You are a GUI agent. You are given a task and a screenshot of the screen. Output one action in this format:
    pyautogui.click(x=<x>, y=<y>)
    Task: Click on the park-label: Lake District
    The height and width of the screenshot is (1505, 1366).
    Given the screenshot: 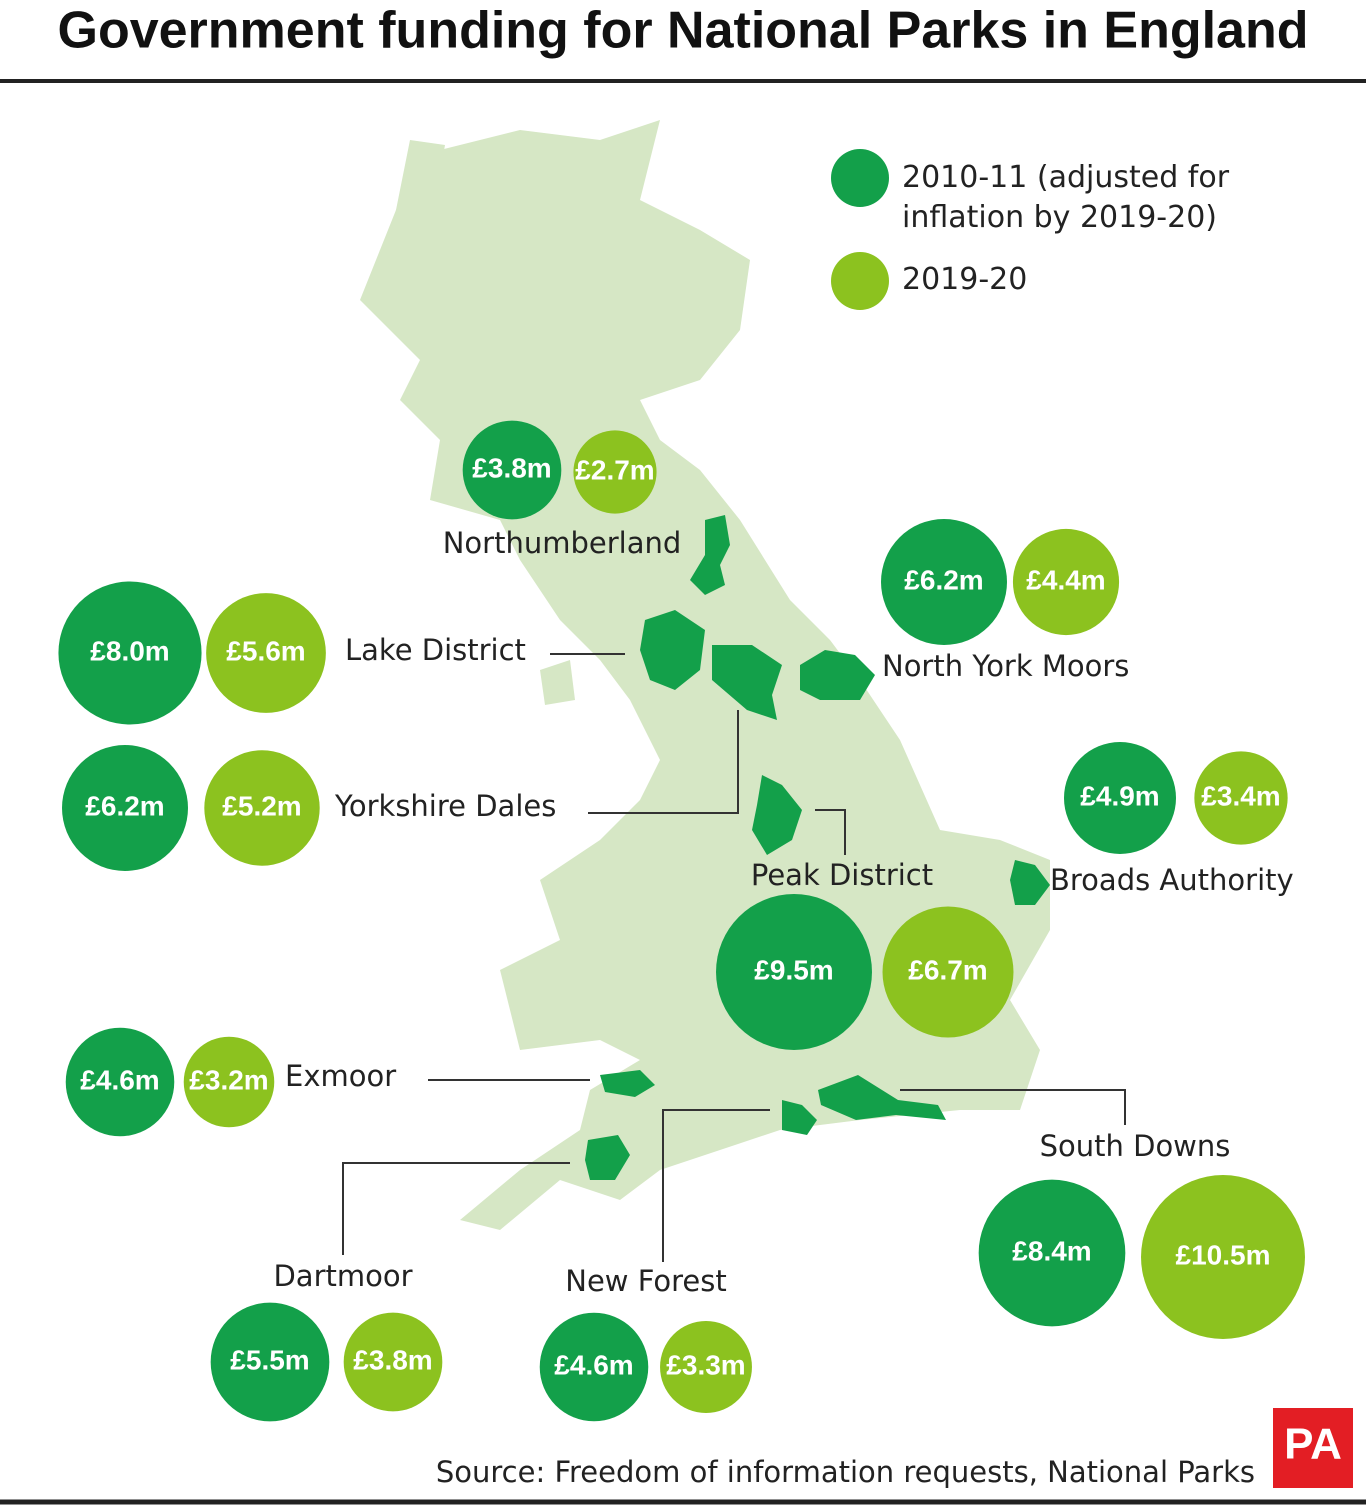 What is the action you would take?
    pyautogui.click(x=435, y=650)
    